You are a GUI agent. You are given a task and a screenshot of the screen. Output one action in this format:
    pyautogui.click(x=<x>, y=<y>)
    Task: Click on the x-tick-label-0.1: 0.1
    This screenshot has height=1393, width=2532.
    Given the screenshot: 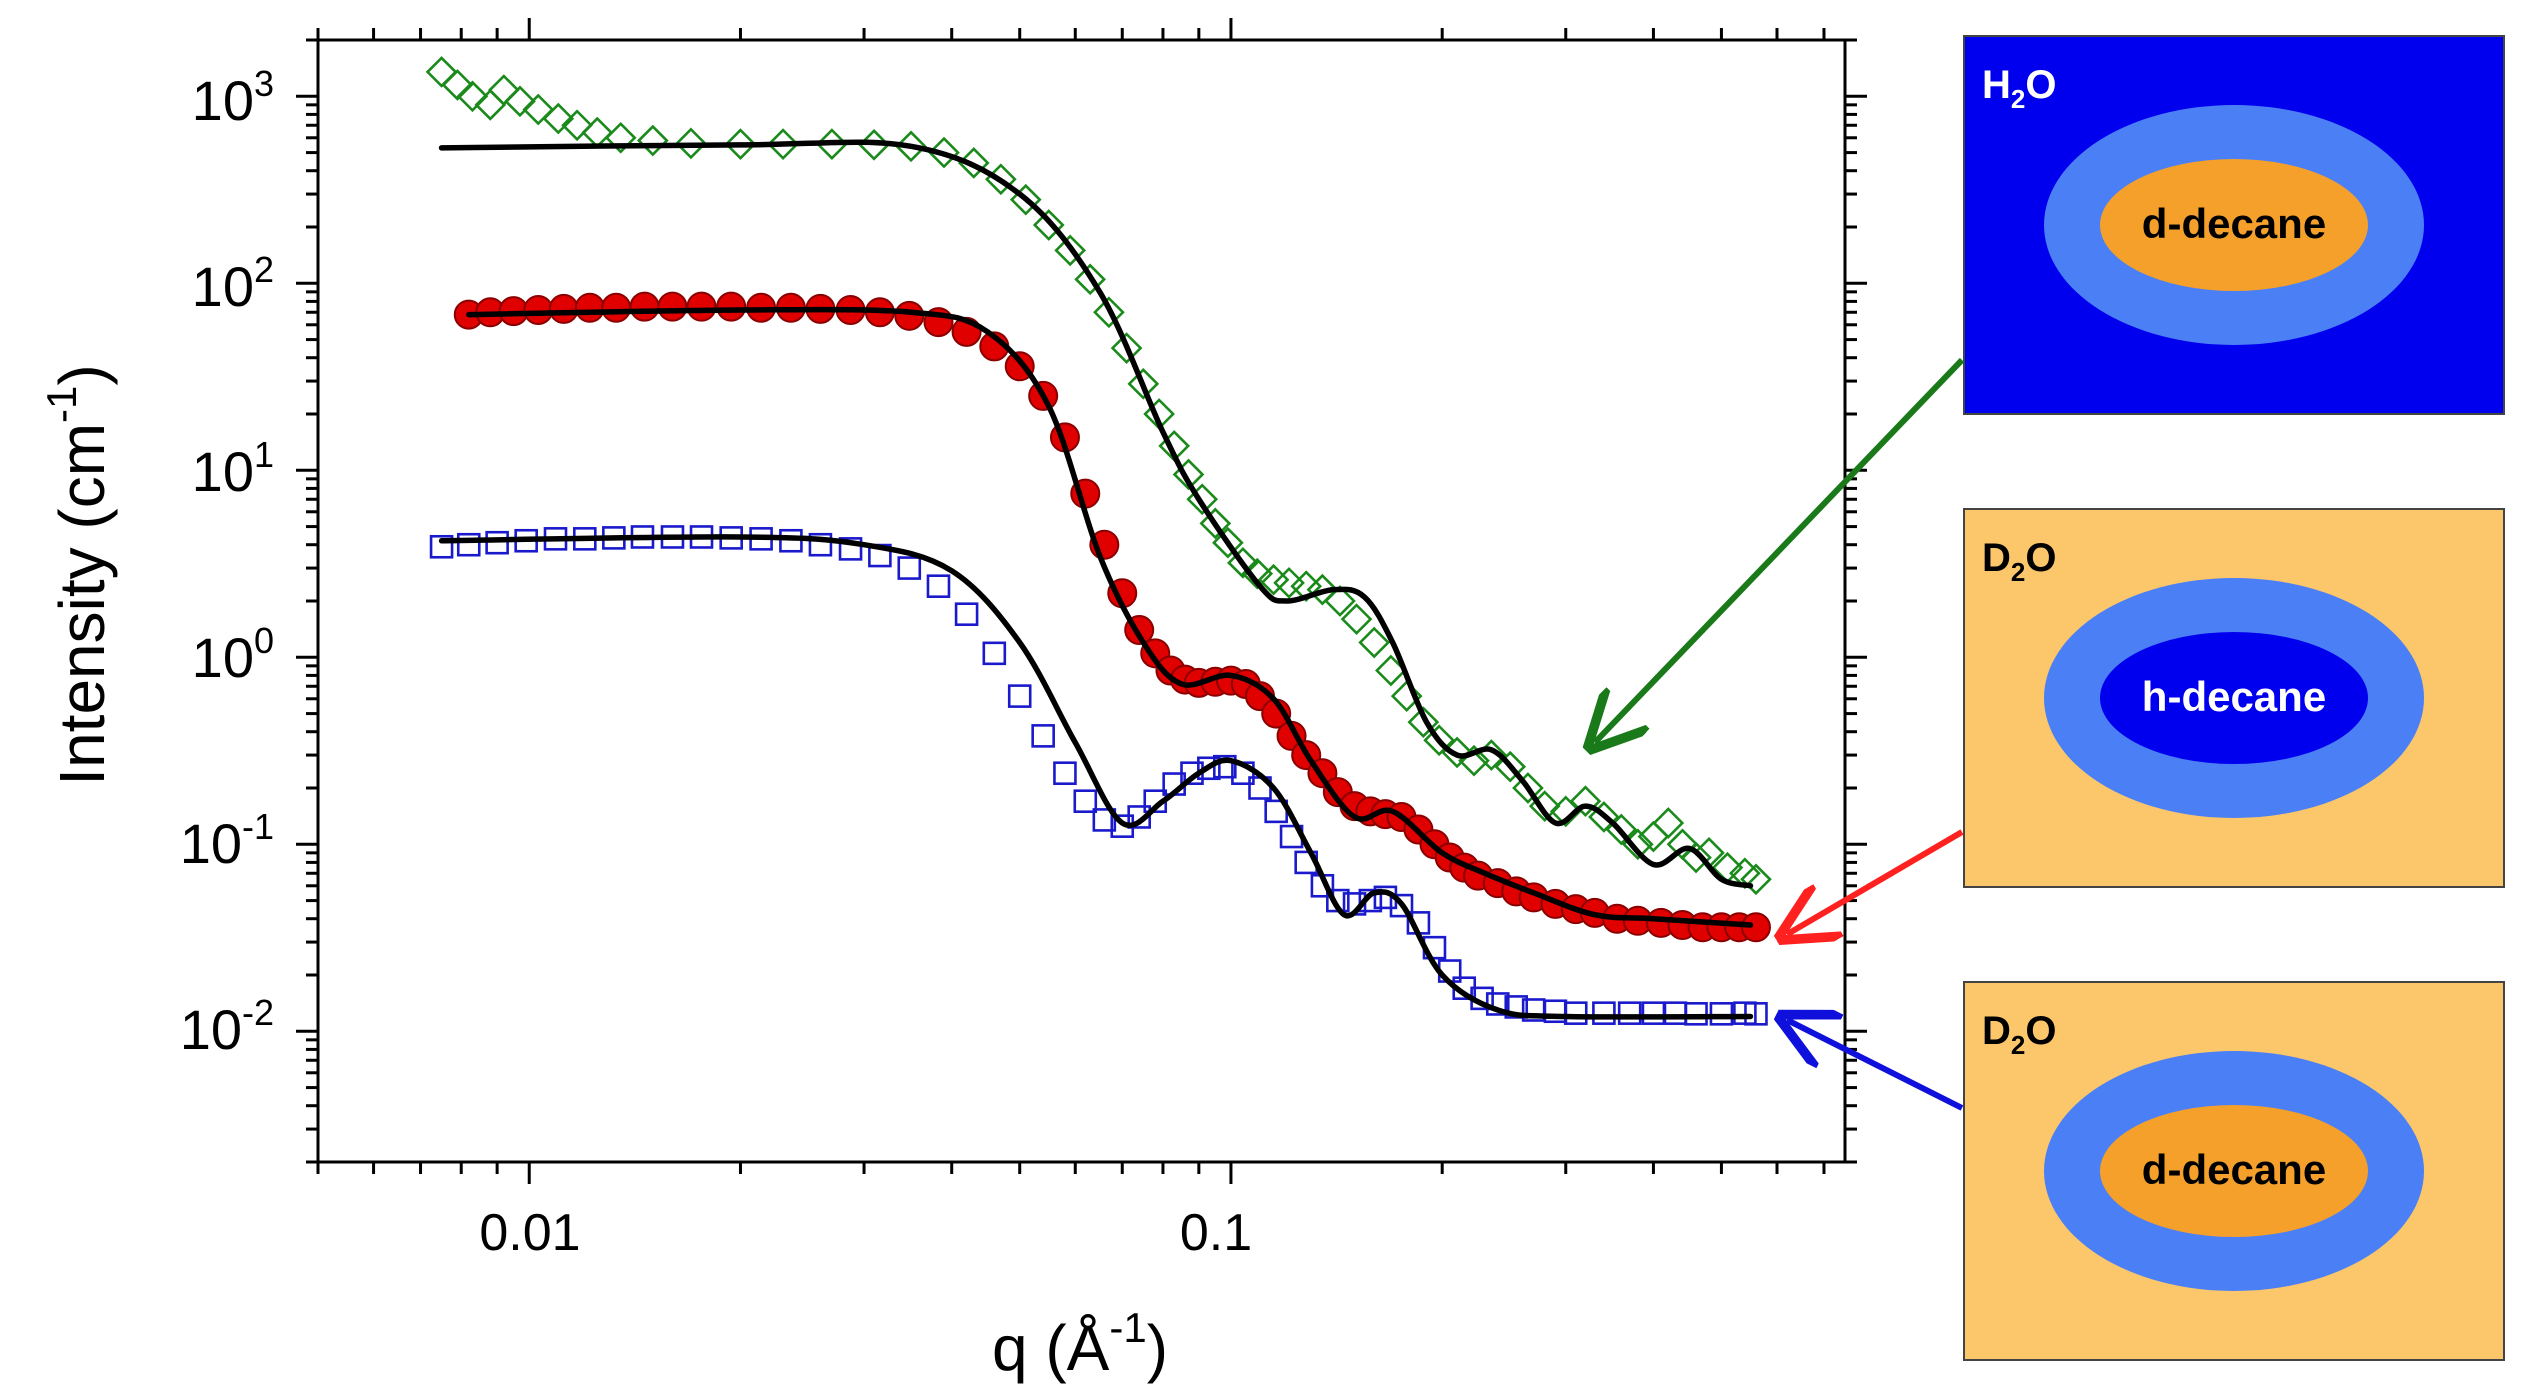 What is the action you would take?
    pyautogui.click(x=1216, y=1233)
    